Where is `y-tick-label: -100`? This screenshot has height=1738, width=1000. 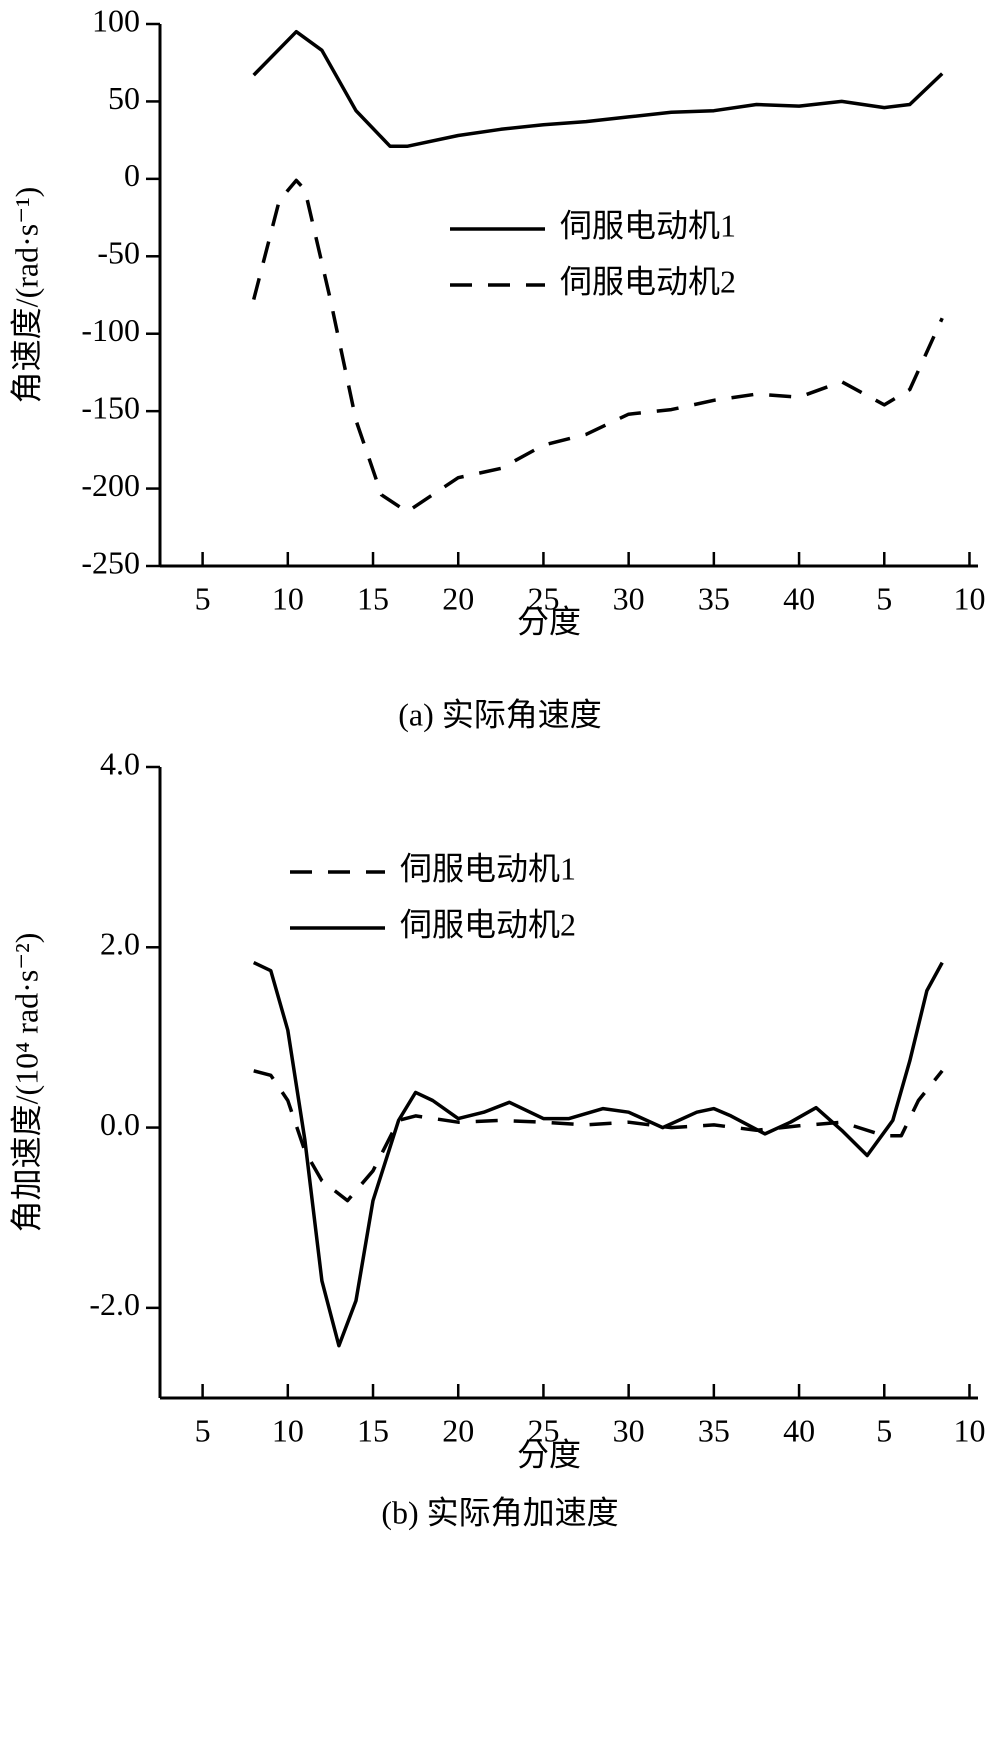 y-tick-label: -100 is located at coordinates (110, 330).